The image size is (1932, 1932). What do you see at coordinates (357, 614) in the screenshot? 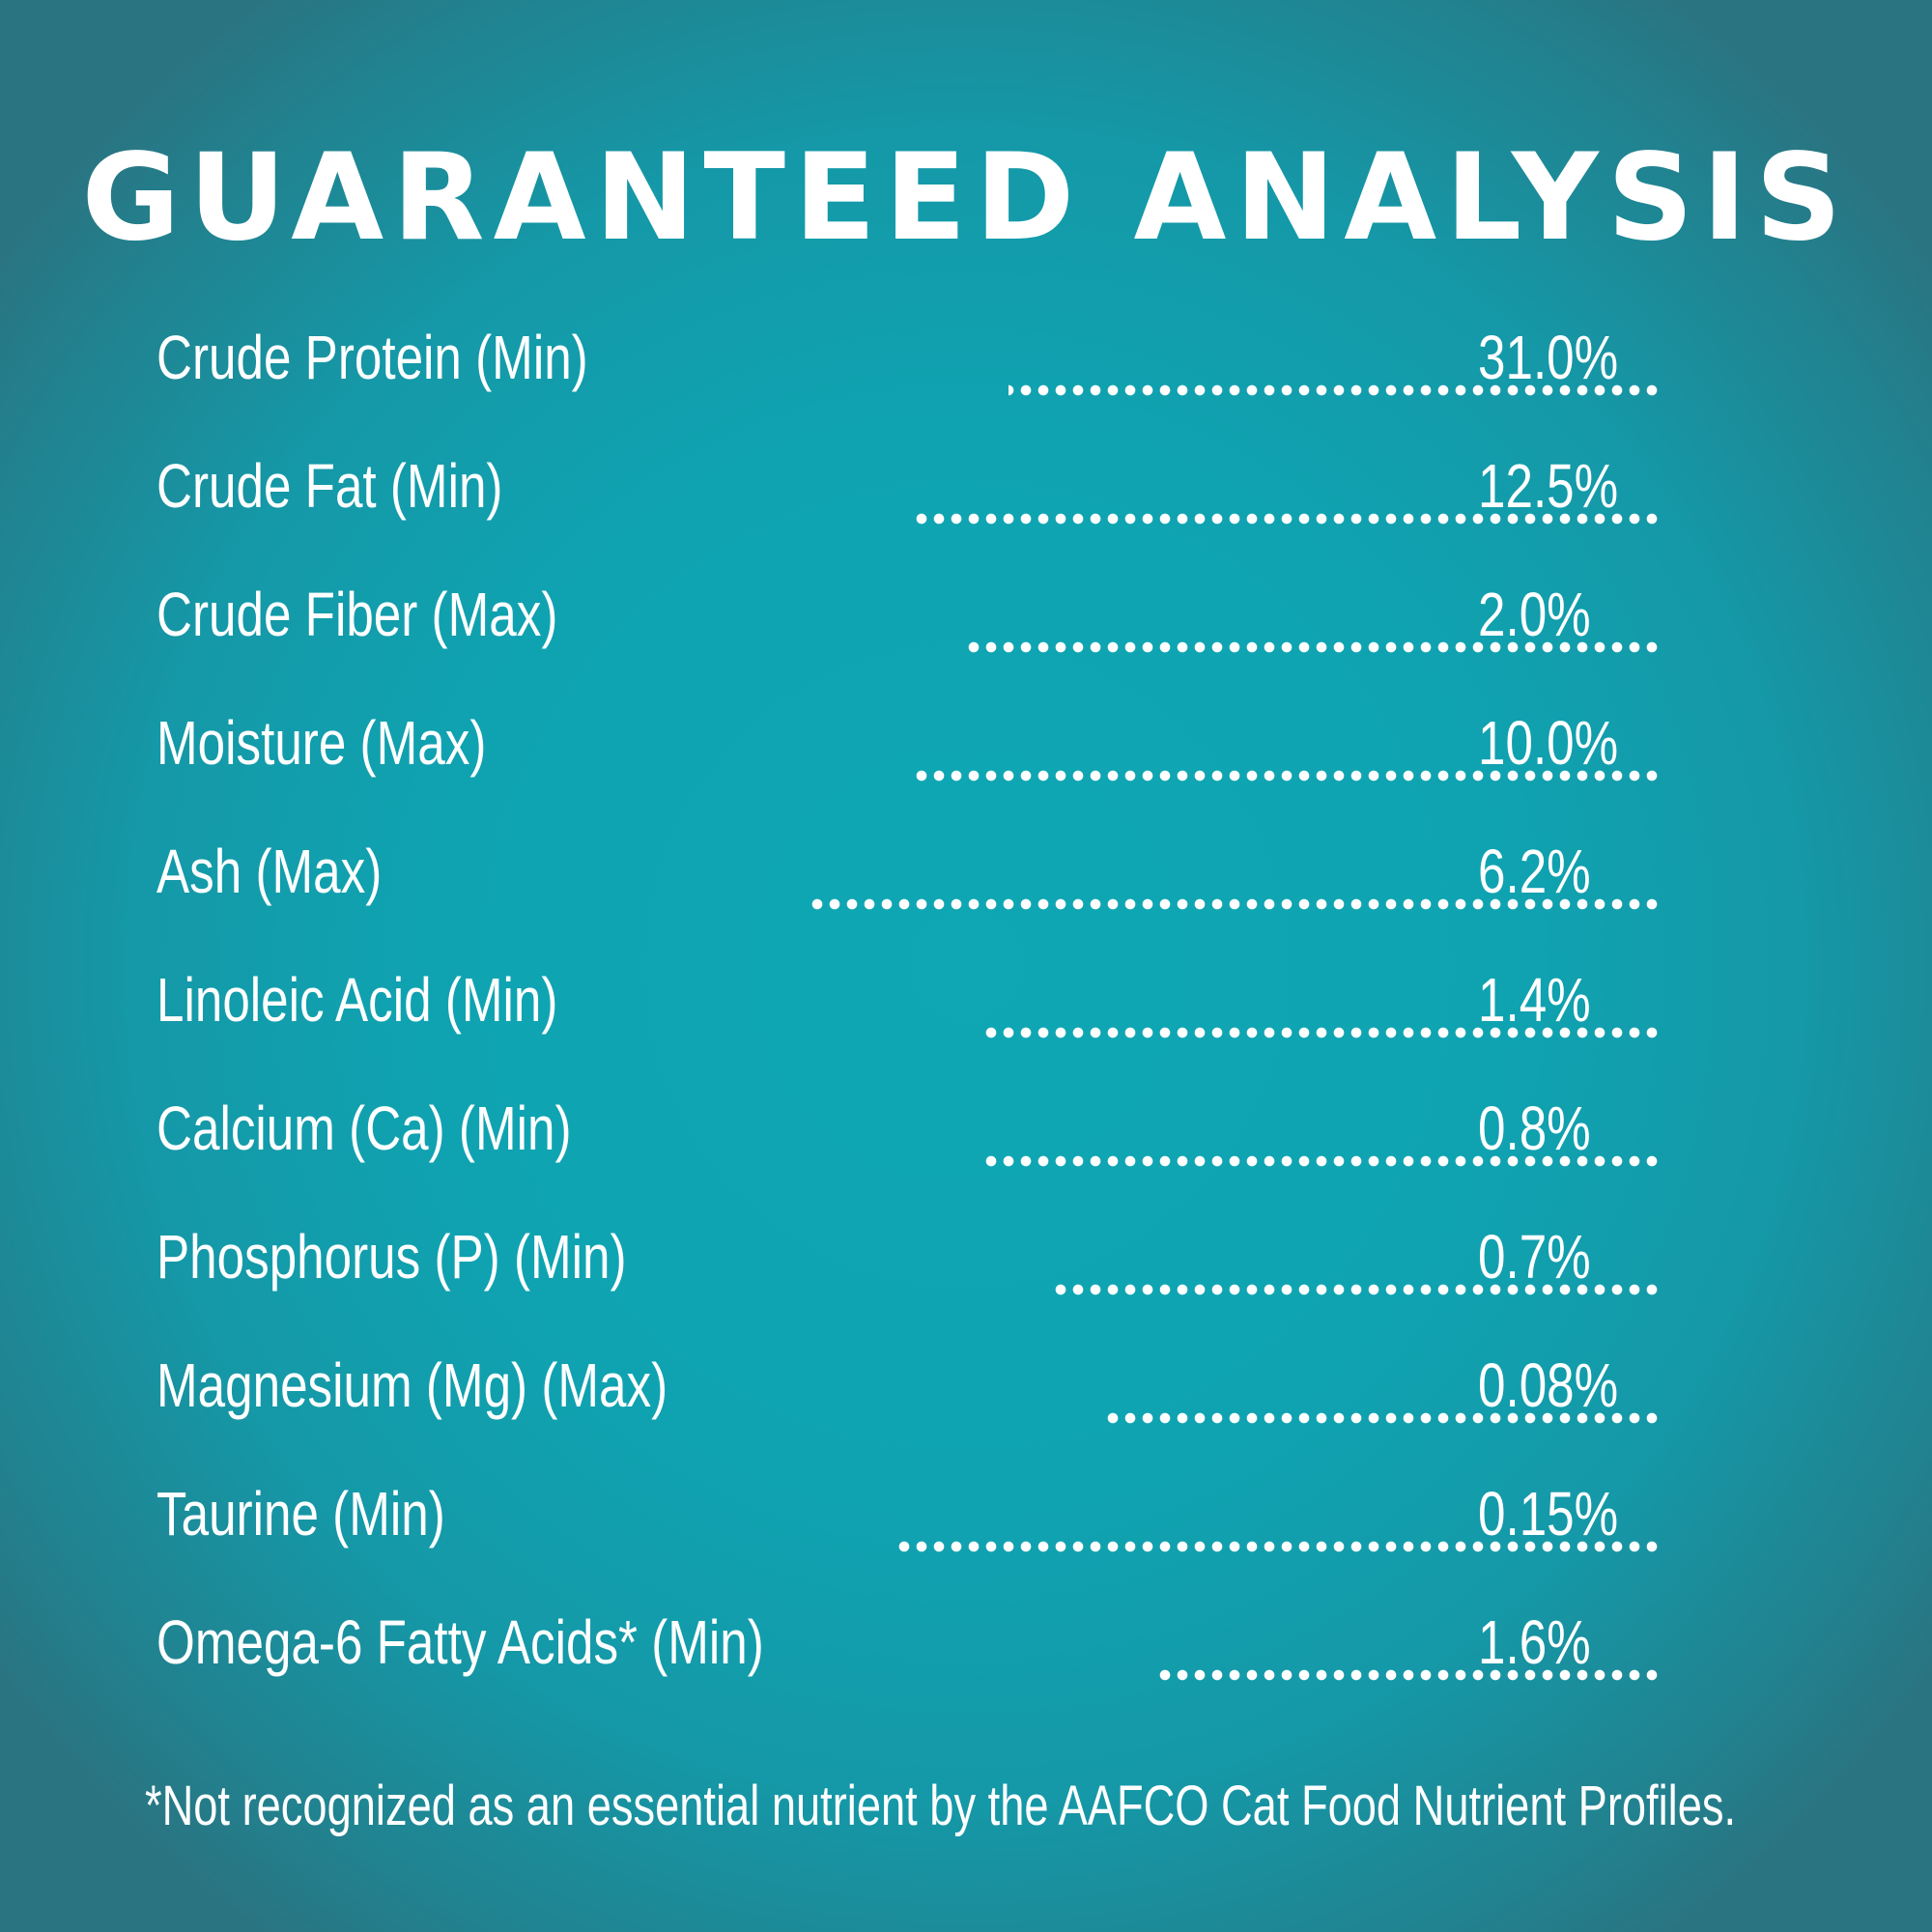
I see `nutrient-label: Crude Fiber (Max)` at bounding box center [357, 614].